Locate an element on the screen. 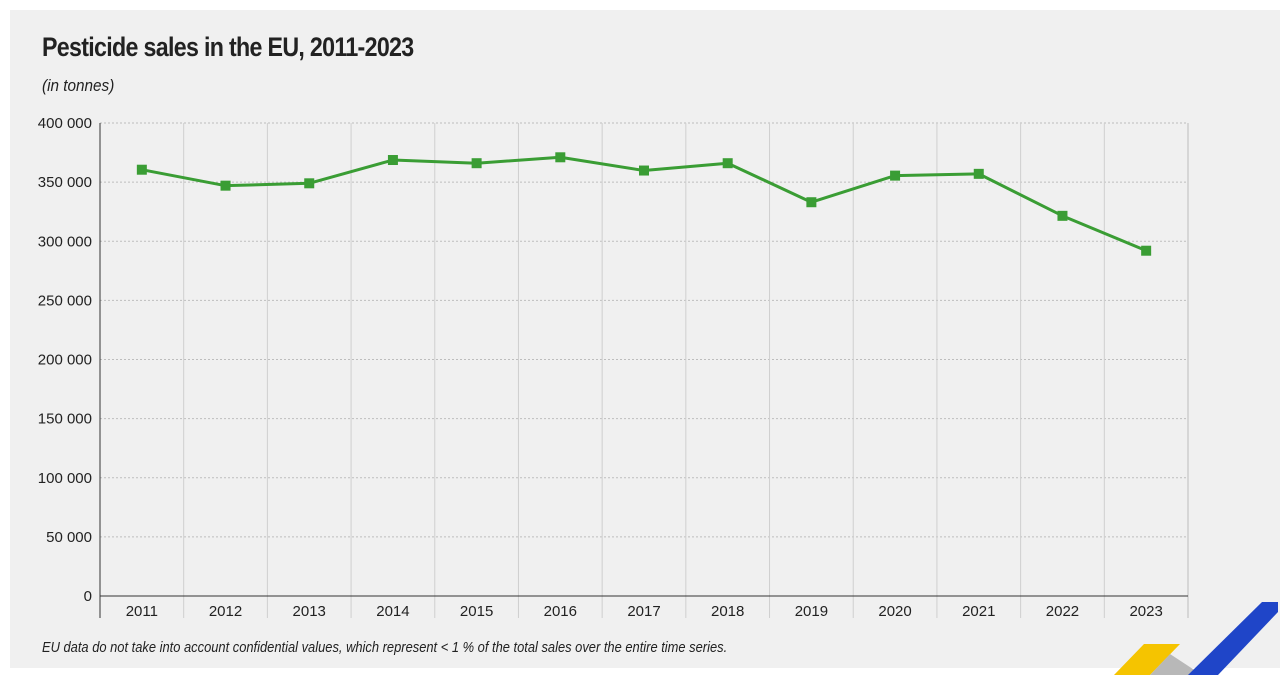  y-tick-label: 150 000 is located at coordinates (65, 419).